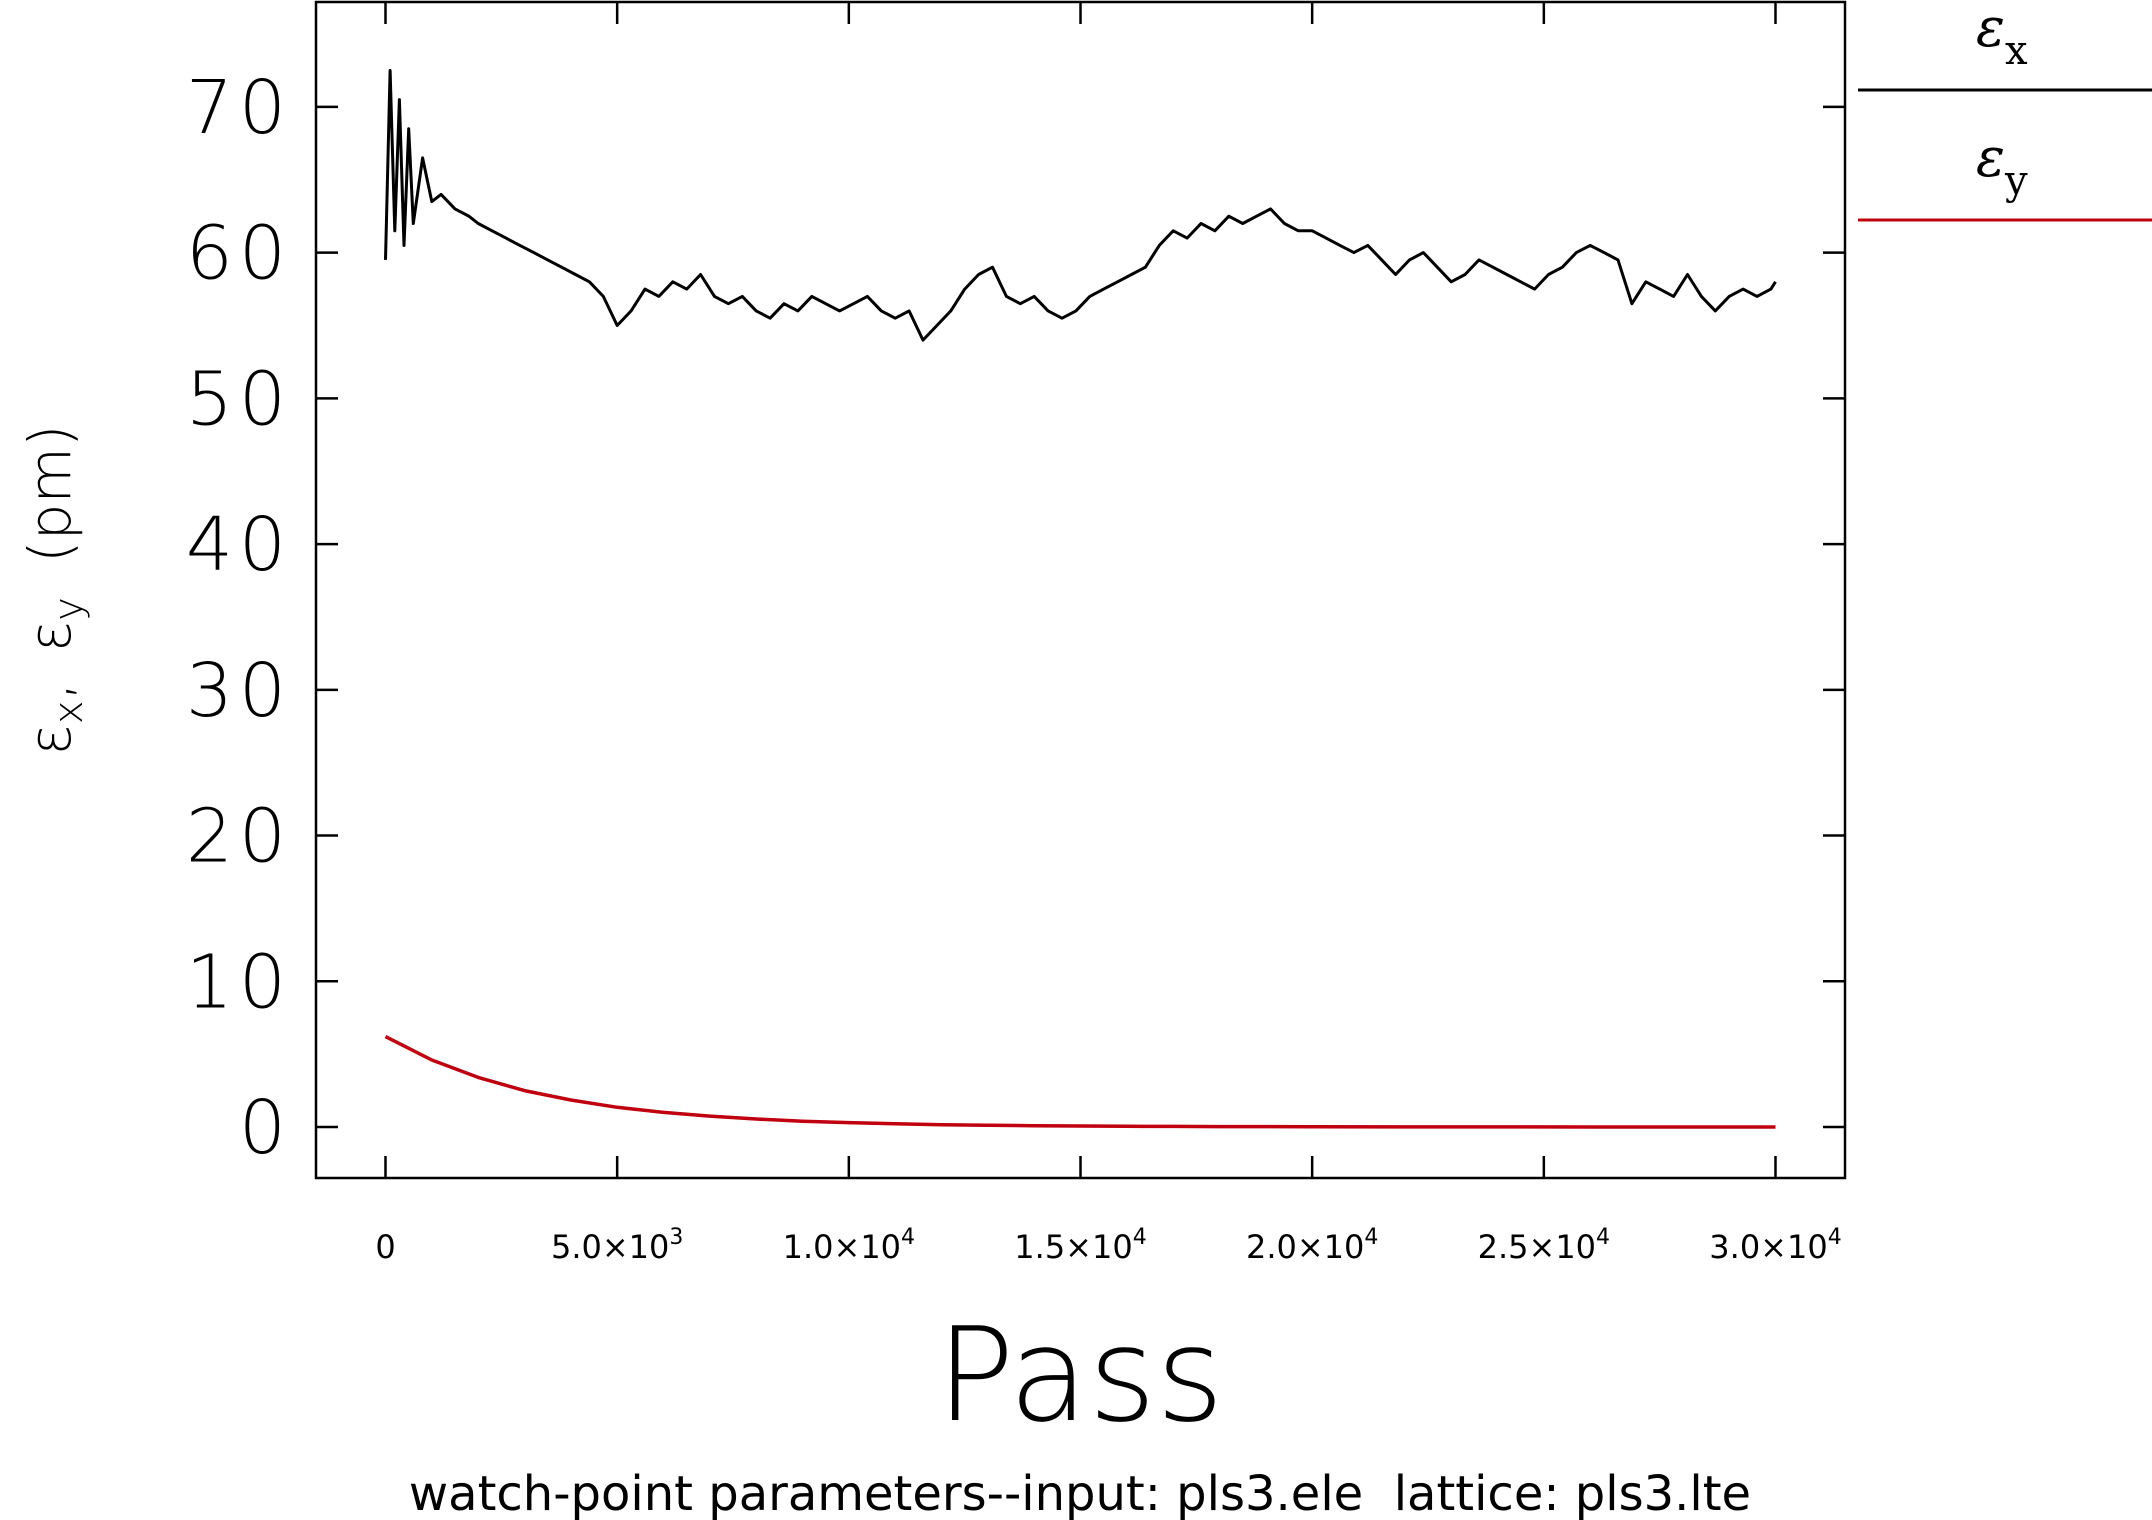  I want to click on y-axis-label-suby: y, so click(69, 609).